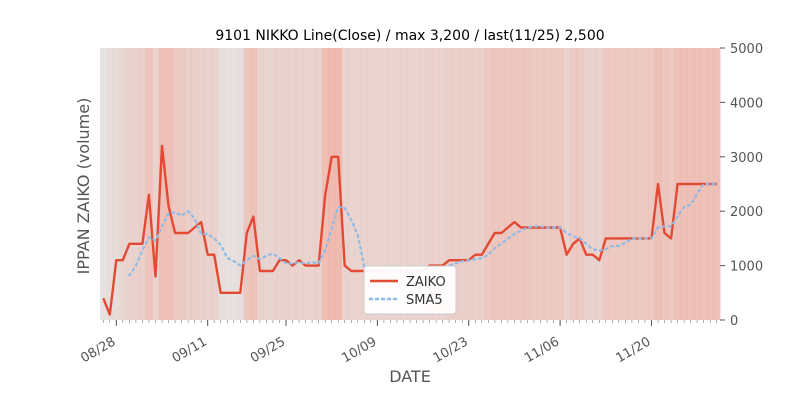  Describe the element at coordinates (741, 185) in the screenshot. I see `y-axis: 0 1000 2000 3000 4000 5000` at that location.